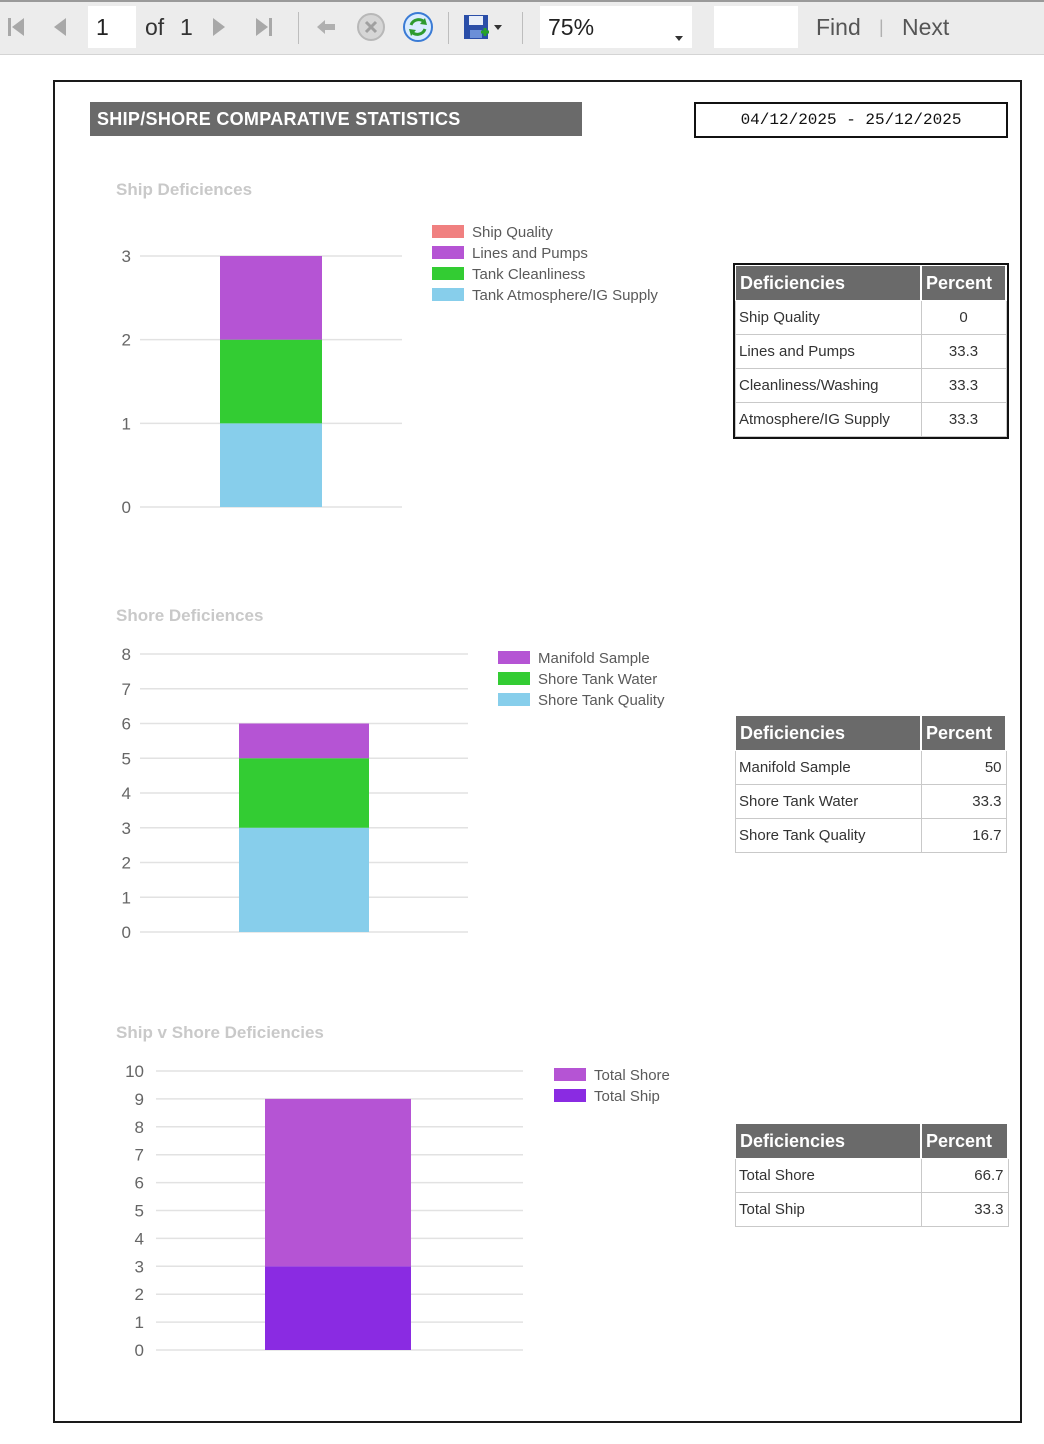 The height and width of the screenshot is (1444, 1044). What do you see at coordinates (963, 835) in the screenshot?
I see `deficiency-percent: 16.7` at bounding box center [963, 835].